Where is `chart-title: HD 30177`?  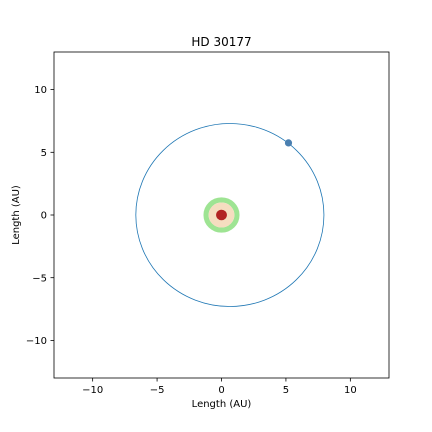 chart-title: HD 30177 is located at coordinates (221, 42).